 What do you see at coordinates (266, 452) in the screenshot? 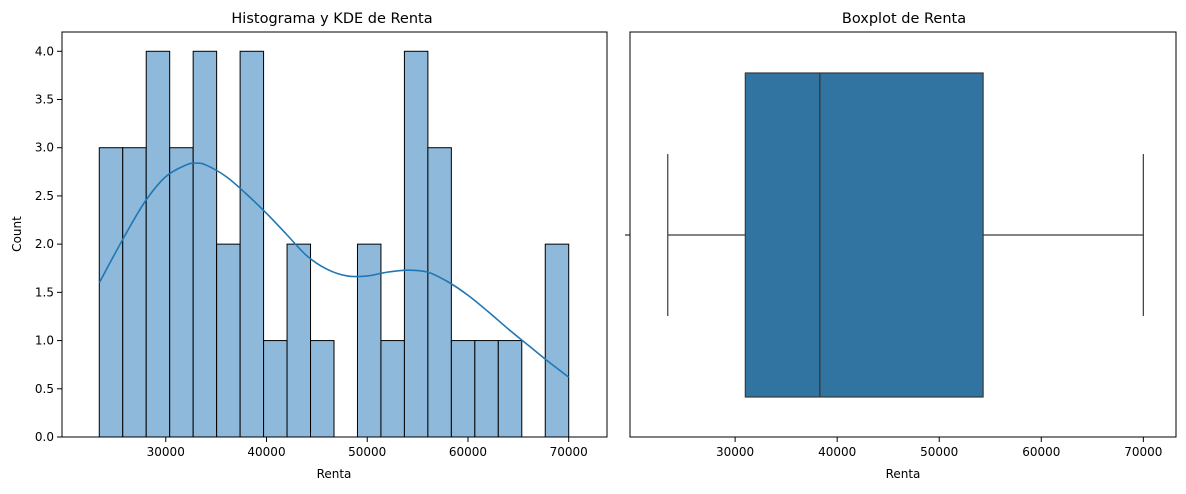
I see `histogram-x-tick-label: 40000` at bounding box center [266, 452].